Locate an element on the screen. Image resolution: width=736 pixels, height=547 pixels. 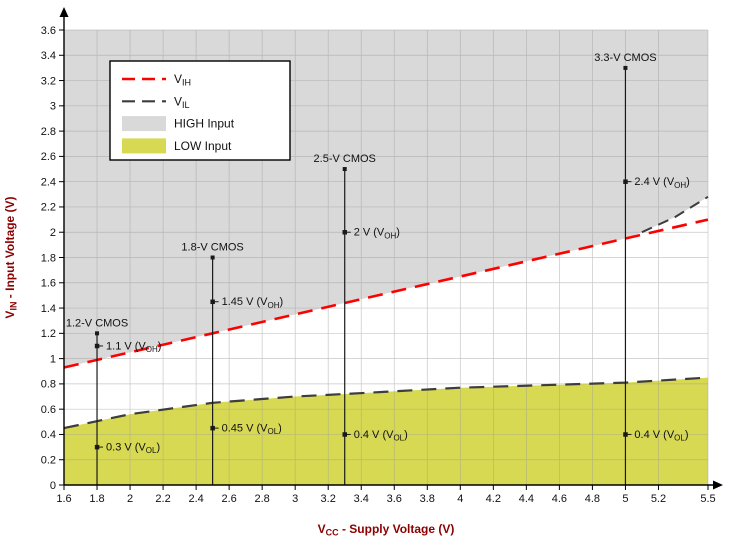
x-tick-label: 3.8 is located at coordinates (427, 499).